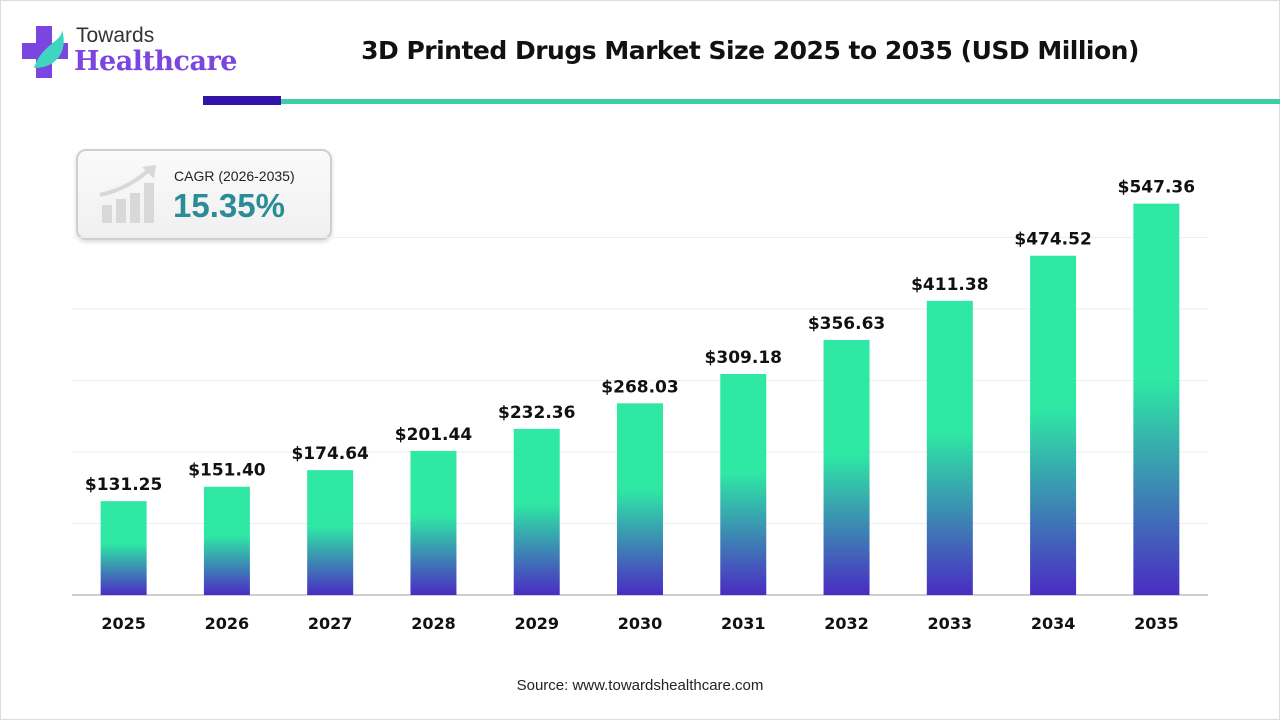  What do you see at coordinates (123, 485) in the screenshot?
I see `data-label: $131.25` at bounding box center [123, 485].